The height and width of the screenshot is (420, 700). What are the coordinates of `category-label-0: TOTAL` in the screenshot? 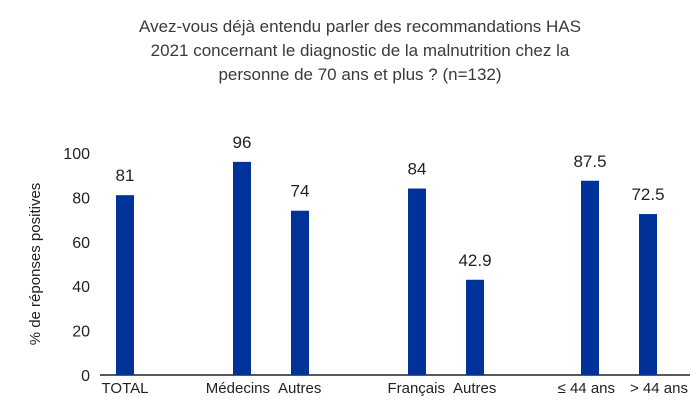 It's located at (125, 388).